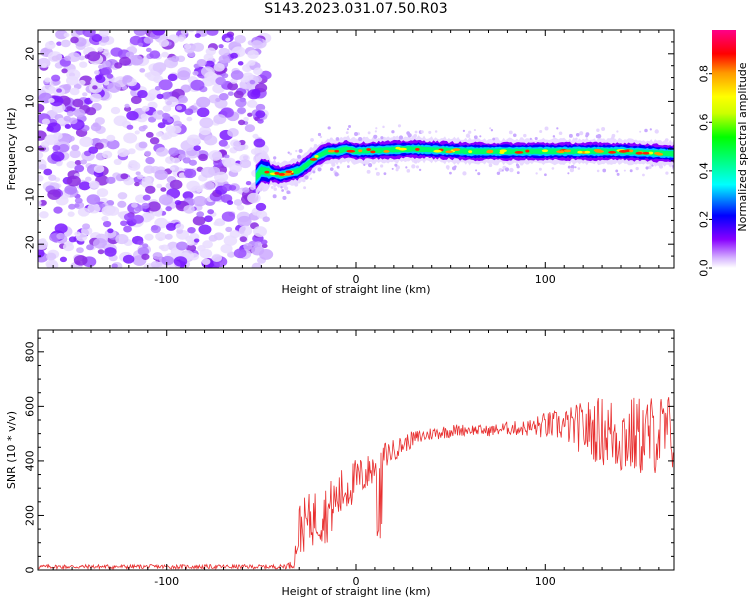 The height and width of the screenshot is (600, 750). I want to click on snr-xtick-label: 100, so click(545, 581).